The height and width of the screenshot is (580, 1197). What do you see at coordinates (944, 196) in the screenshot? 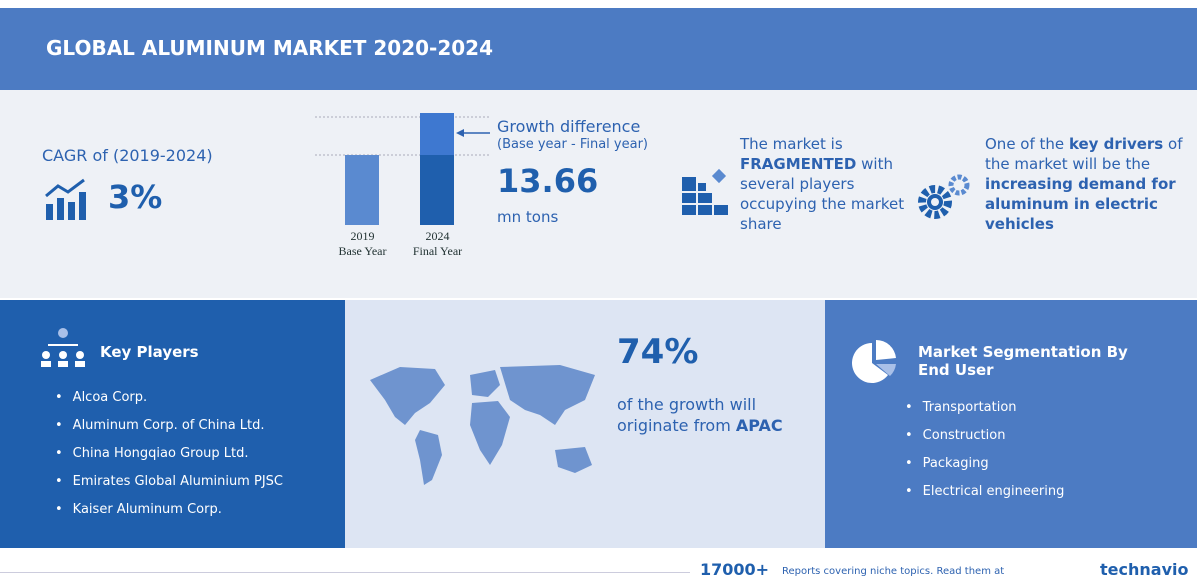
I see `gears-icon` at bounding box center [944, 196].